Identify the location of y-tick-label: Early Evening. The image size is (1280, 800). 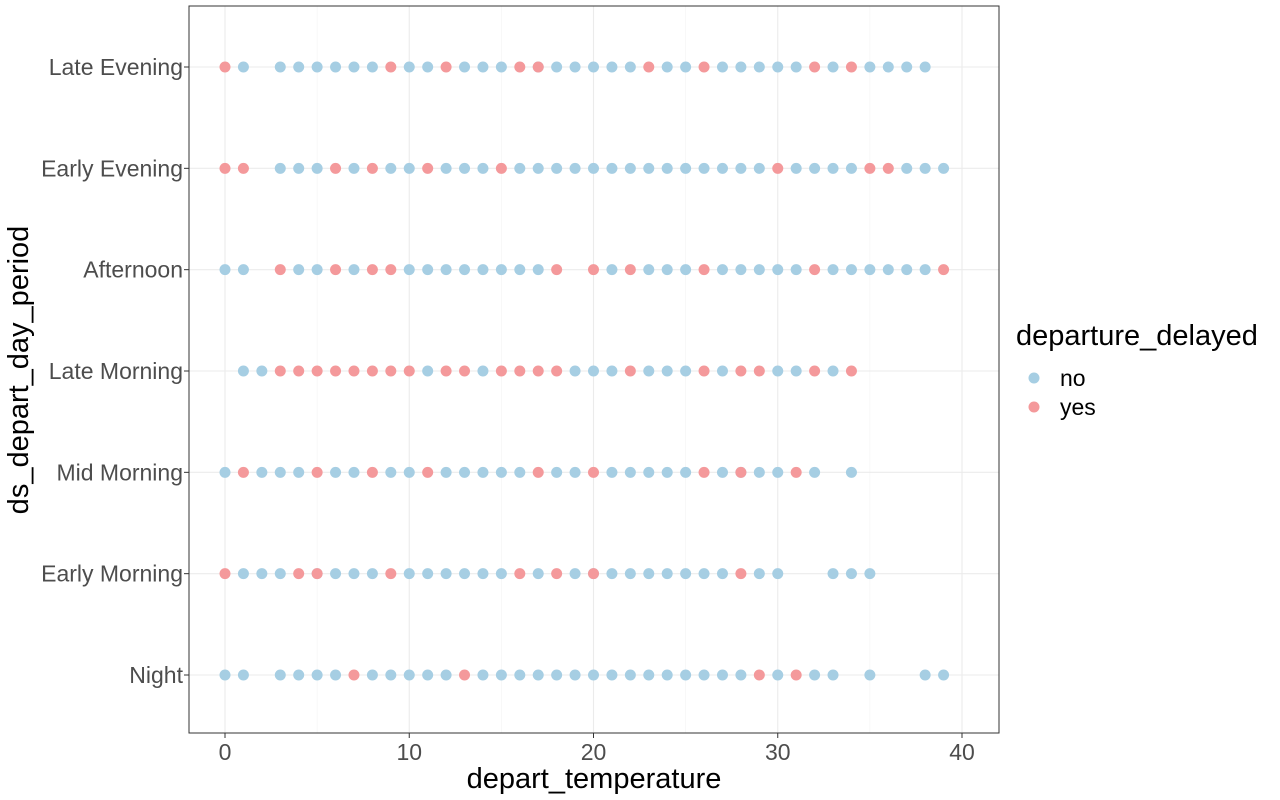
(112, 168).